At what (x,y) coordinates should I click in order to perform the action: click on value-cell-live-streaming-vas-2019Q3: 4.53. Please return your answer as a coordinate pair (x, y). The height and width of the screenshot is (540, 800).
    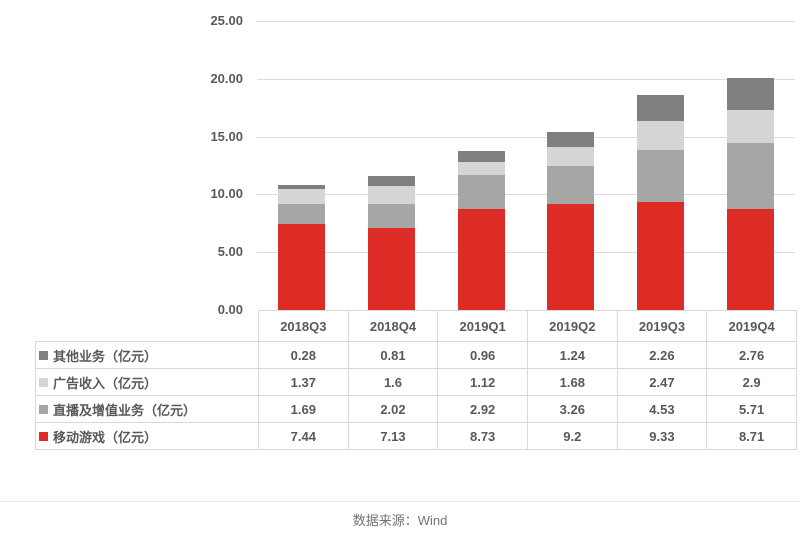
    Looking at the image, I should click on (662, 409).